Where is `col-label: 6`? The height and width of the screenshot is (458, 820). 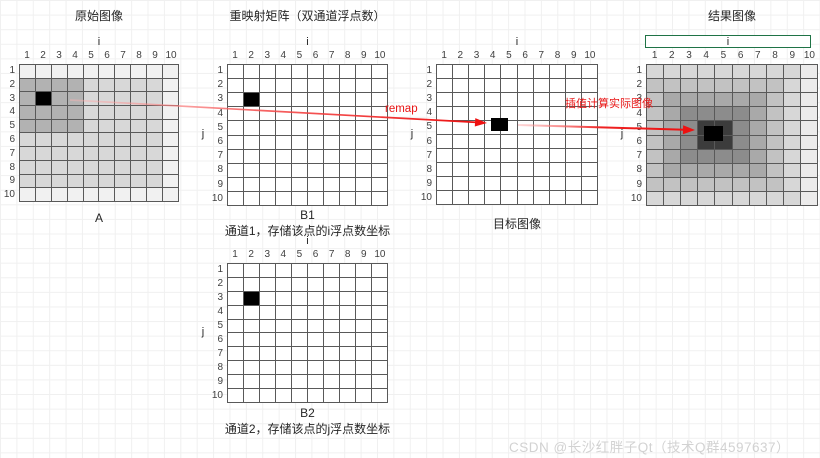
col-label: 6 is located at coordinates (107, 55).